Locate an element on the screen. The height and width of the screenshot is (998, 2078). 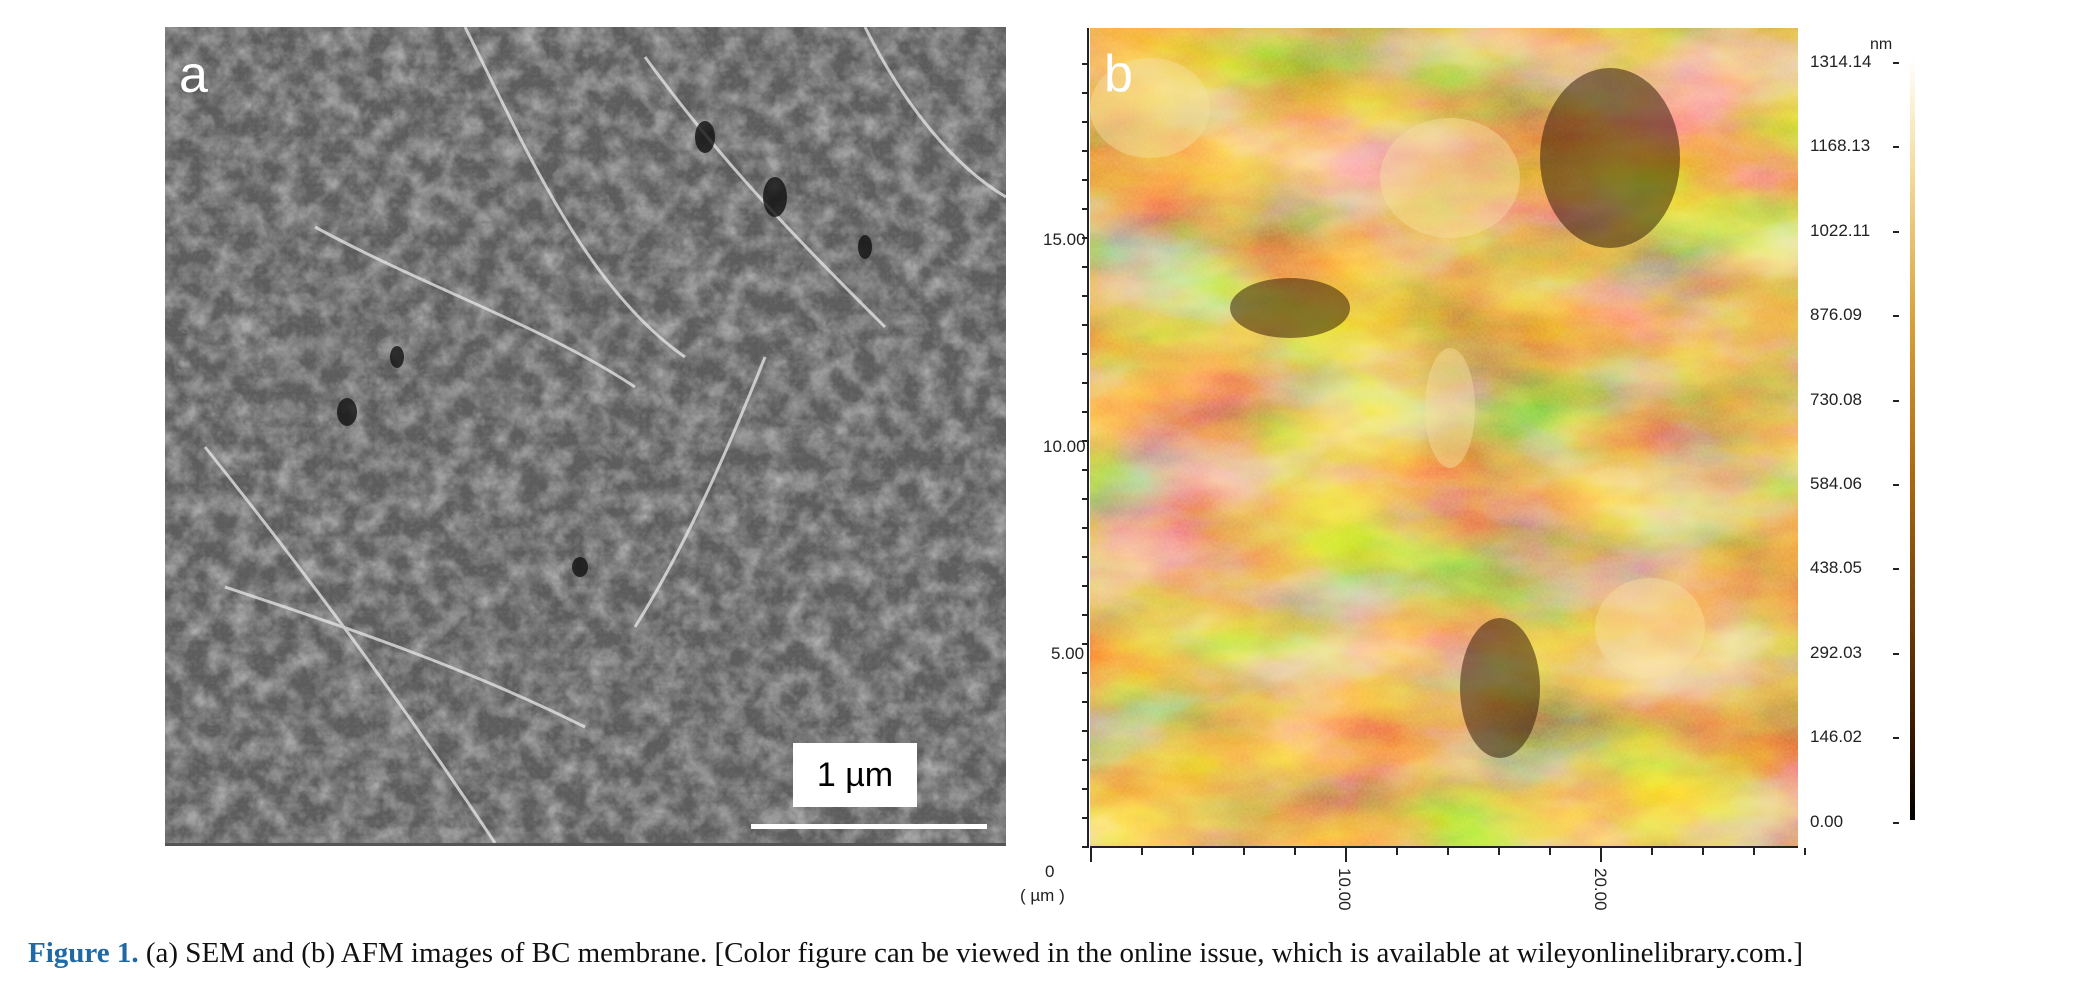
colorbar-unit: nm is located at coordinates (1881, 44).